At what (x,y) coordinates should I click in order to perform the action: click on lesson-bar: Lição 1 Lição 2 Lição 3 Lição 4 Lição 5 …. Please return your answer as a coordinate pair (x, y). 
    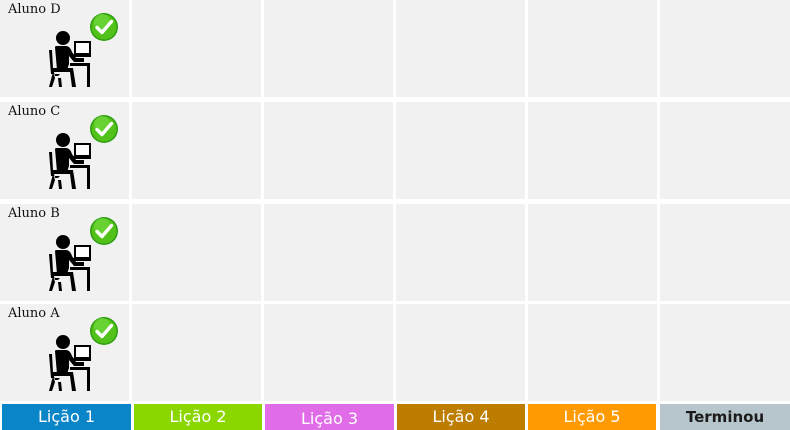
    Looking at the image, I should click on (395, 417).